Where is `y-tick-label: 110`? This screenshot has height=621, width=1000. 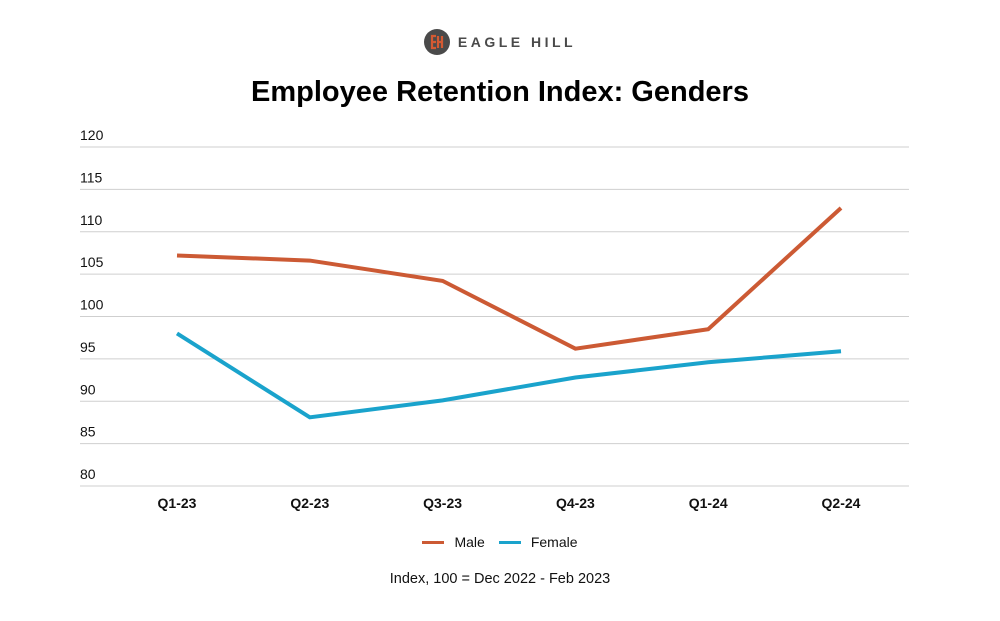
y-tick-label: 110 is located at coordinates (91, 220).